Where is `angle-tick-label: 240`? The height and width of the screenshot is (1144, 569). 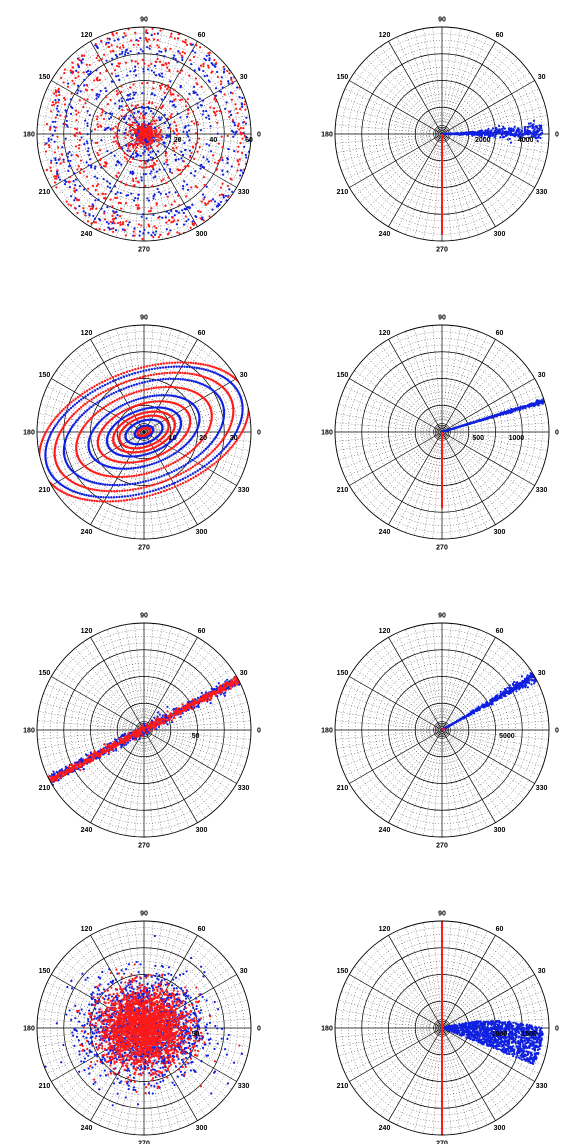 angle-tick-label: 240 is located at coordinates (87, 234).